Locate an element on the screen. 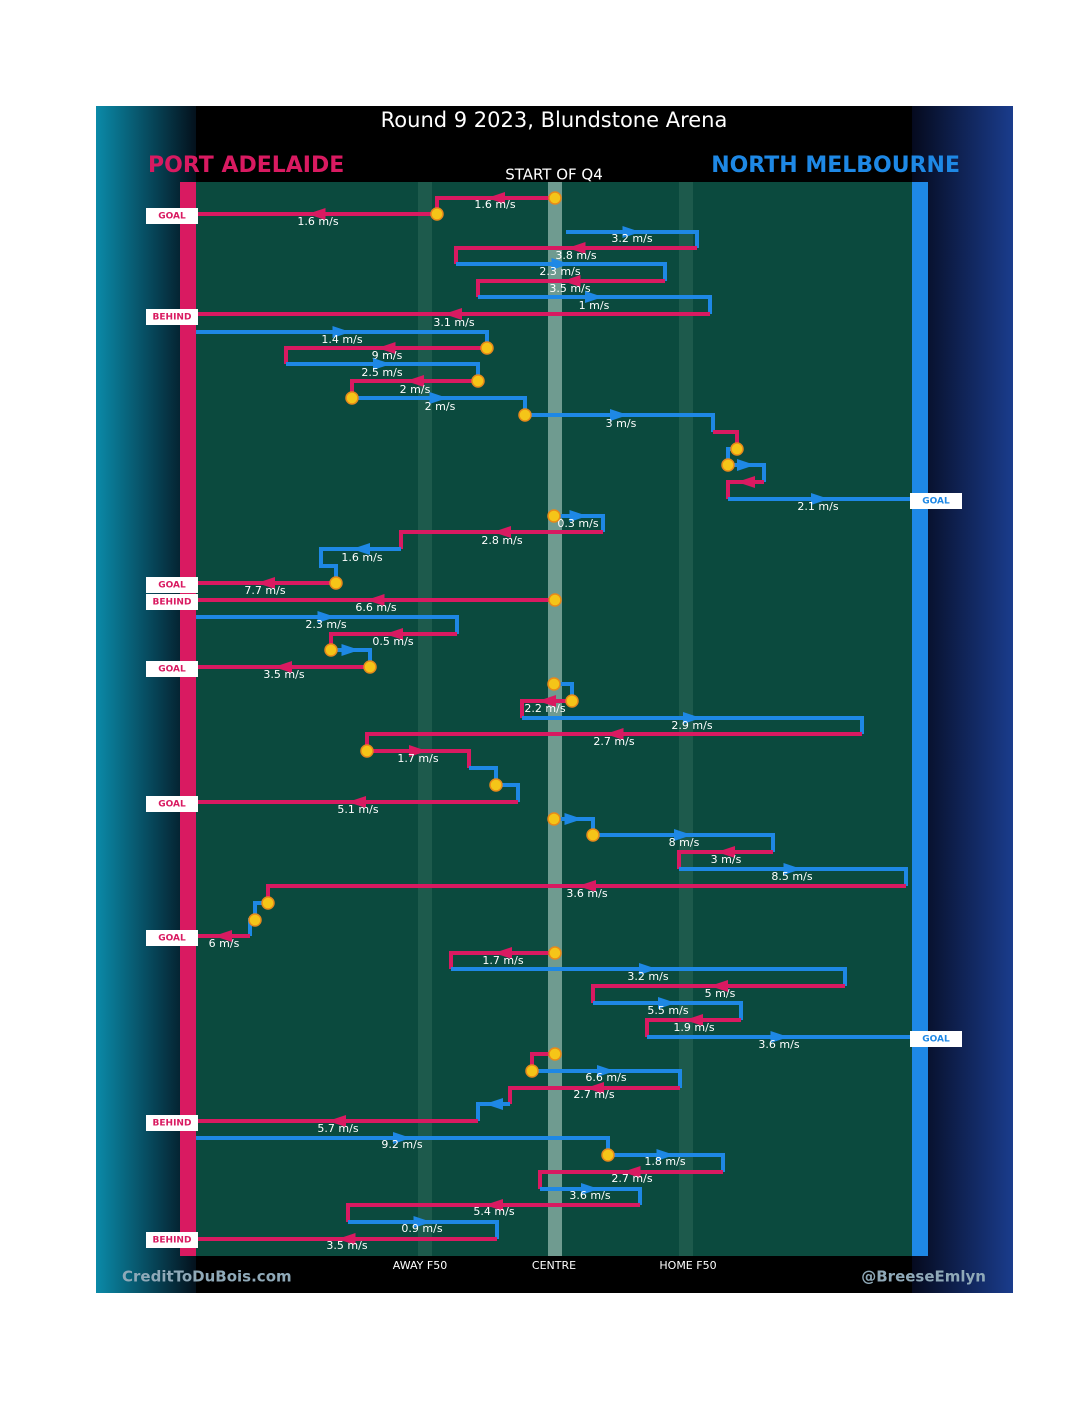 This screenshot has height=1419, width=1080. speed-label: 6 m/s is located at coordinates (224, 943).